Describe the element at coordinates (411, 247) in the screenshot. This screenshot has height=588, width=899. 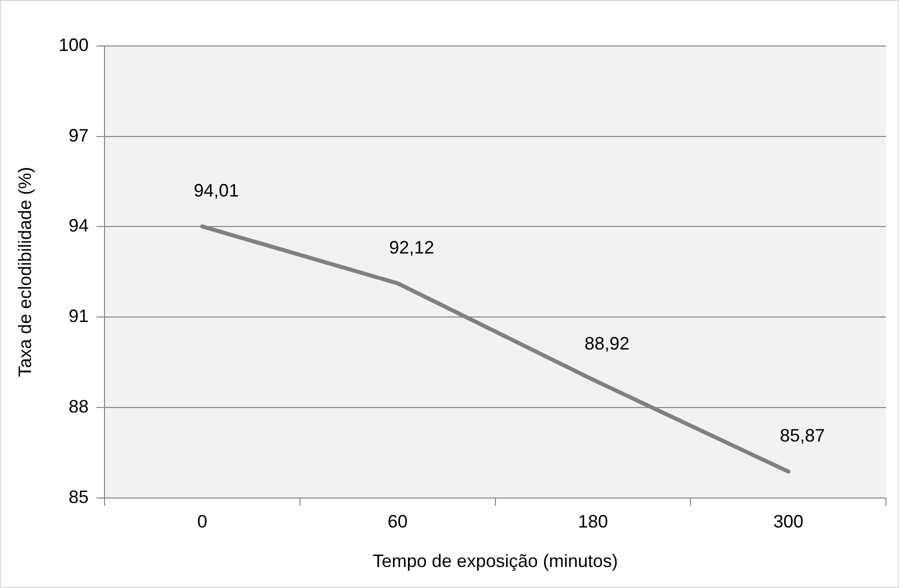
I see `data-label: 92,12` at that location.